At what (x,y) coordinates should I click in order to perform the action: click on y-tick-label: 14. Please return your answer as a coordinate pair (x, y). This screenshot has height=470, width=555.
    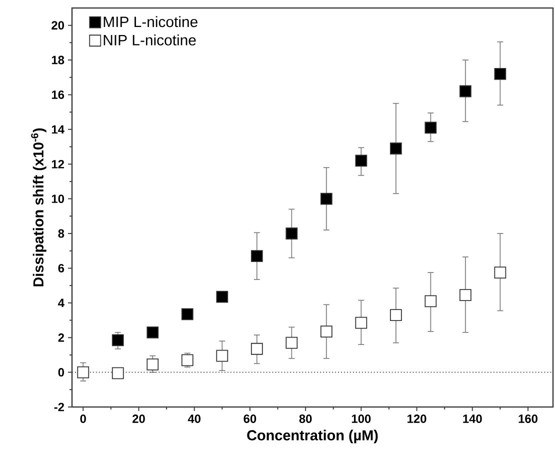
    Looking at the image, I should click on (58, 129).